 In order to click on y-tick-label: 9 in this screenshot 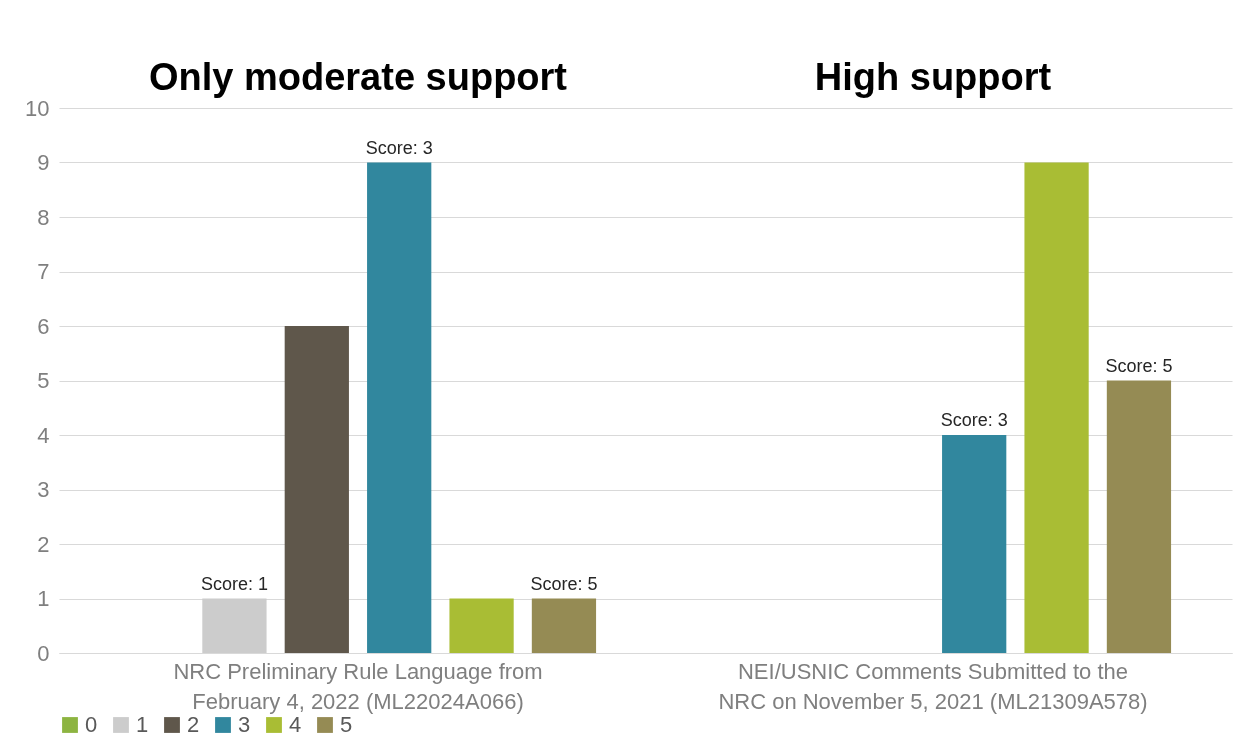, I will do `click(43, 162)`.